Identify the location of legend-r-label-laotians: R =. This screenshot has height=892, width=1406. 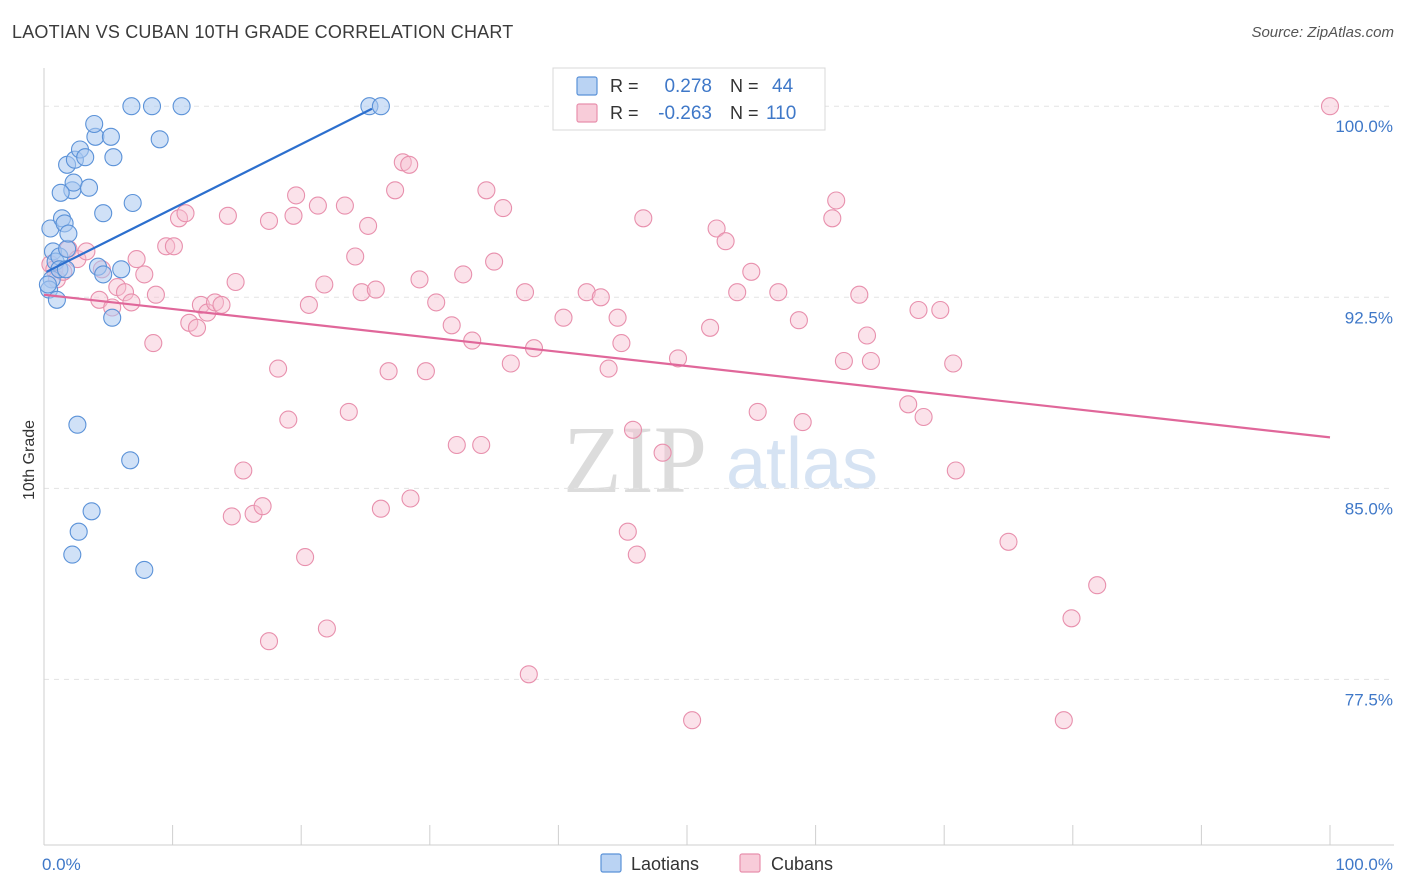
(624, 86).